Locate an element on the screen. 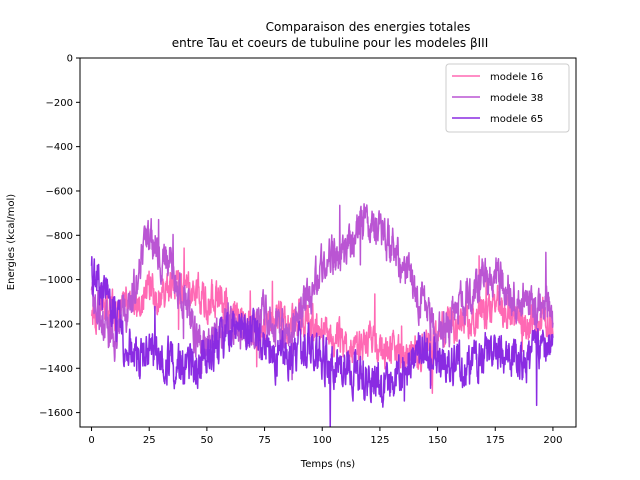 This screenshot has width=640, height=480. x-tick-label: 200 is located at coordinates (552, 440).